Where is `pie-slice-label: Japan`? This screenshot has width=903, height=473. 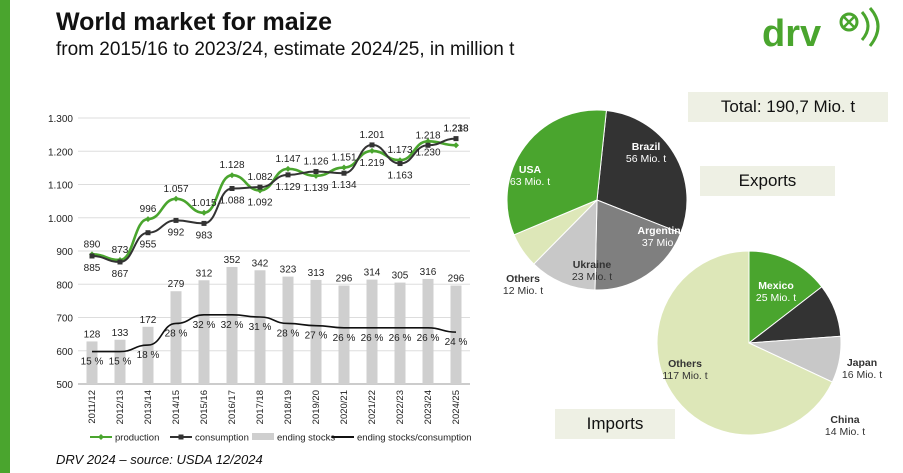
pie-slice-label: Japan is located at coordinates (862, 363).